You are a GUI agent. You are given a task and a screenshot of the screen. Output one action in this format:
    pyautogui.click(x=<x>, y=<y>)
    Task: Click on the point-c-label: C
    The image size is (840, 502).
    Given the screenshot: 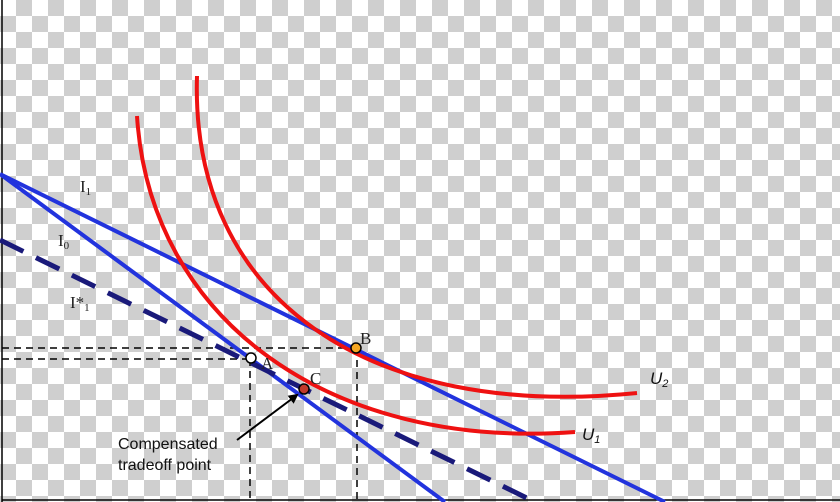 What is the action you would take?
    pyautogui.click(x=315, y=378)
    